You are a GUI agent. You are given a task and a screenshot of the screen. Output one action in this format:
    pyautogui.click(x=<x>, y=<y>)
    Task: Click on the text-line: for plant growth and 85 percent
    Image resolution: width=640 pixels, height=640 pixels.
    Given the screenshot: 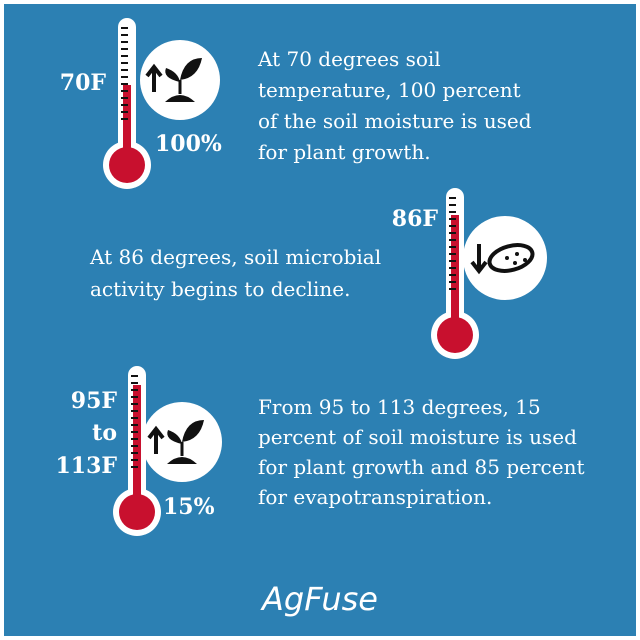 What is the action you would take?
    pyautogui.click(x=421, y=467)
    